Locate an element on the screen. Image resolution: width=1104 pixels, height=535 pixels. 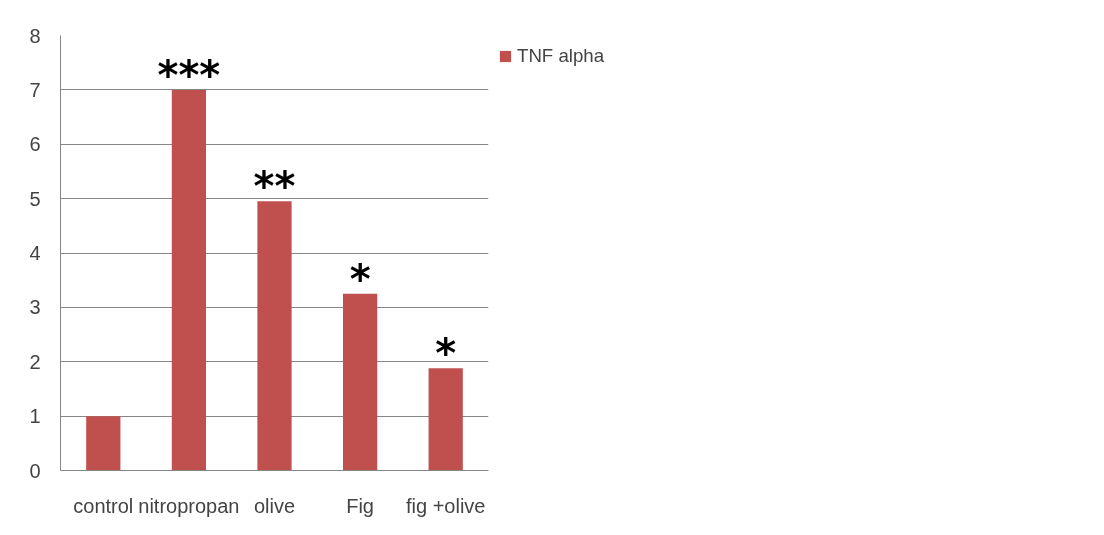
y-tick-label: 4 is located at coordinates (35, 253).